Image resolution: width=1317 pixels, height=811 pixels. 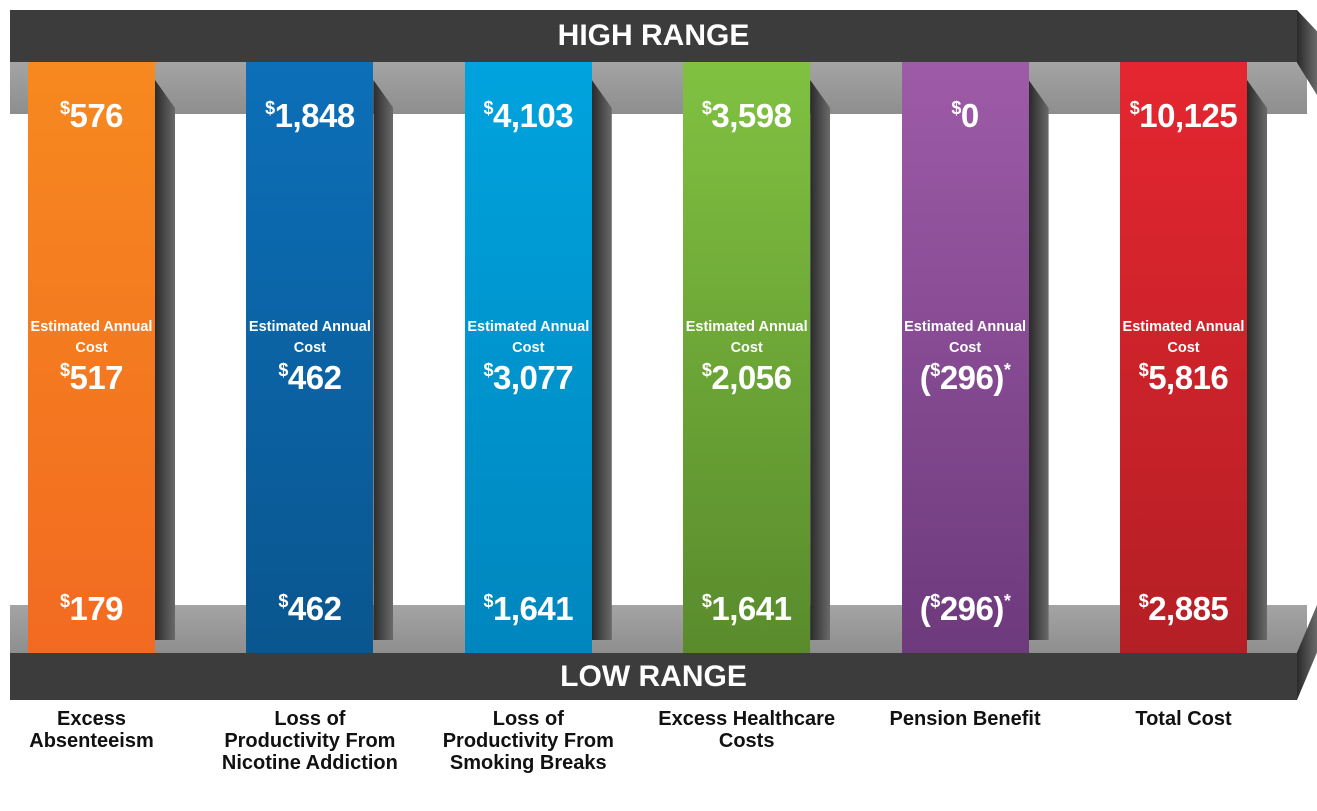 I want to click on column-name: Loss of Productivity From Smoking Breaks, so click(x=528, y=741).